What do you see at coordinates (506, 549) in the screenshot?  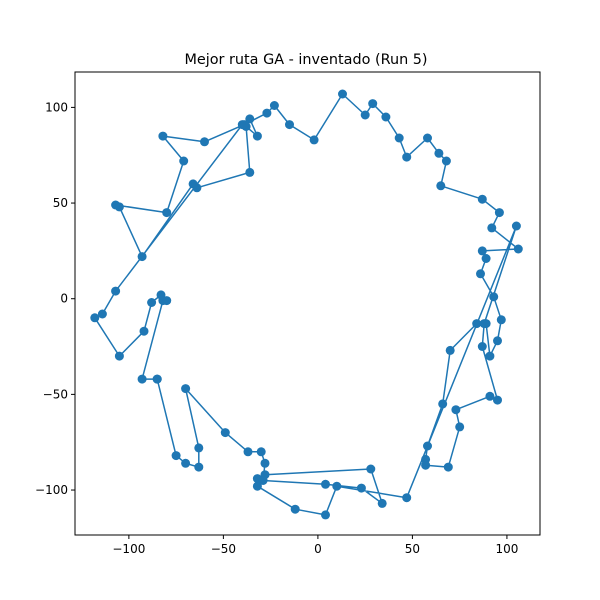 I see `x-tick-label: 100` at bounding box center [506, 549].